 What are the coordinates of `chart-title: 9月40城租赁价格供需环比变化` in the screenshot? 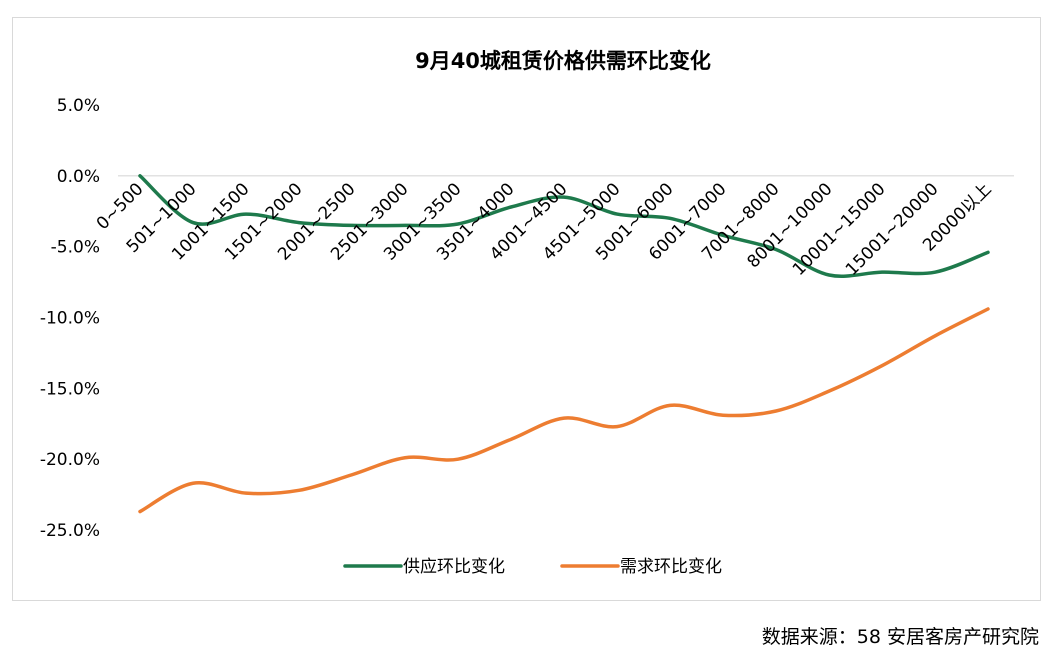 It's located at (563, 61).